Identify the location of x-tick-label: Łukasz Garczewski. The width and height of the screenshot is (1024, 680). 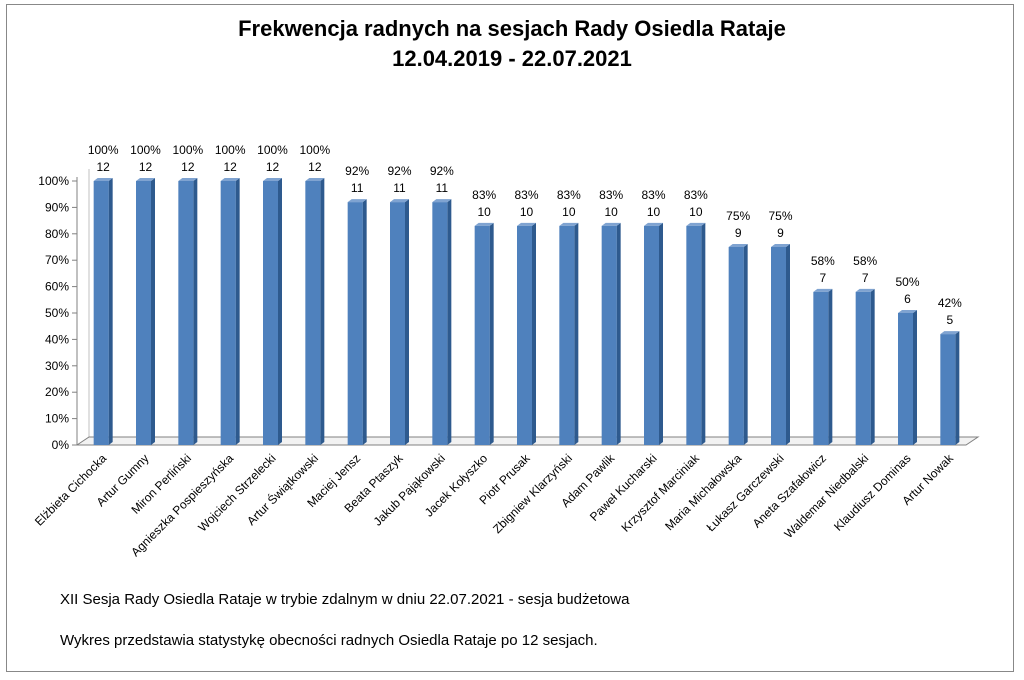
(745, 492).